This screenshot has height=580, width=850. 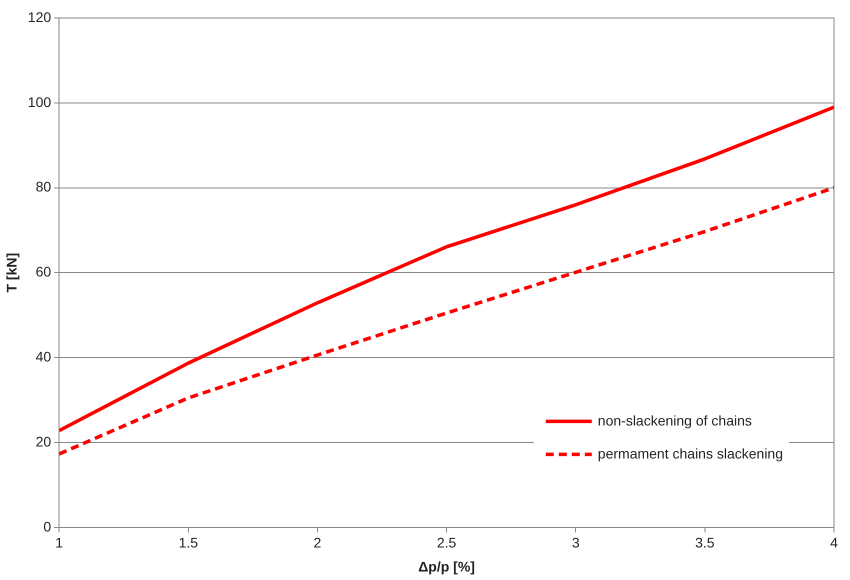 I want to click on x-tick-label: 3.5, so click(x=705, y=542).